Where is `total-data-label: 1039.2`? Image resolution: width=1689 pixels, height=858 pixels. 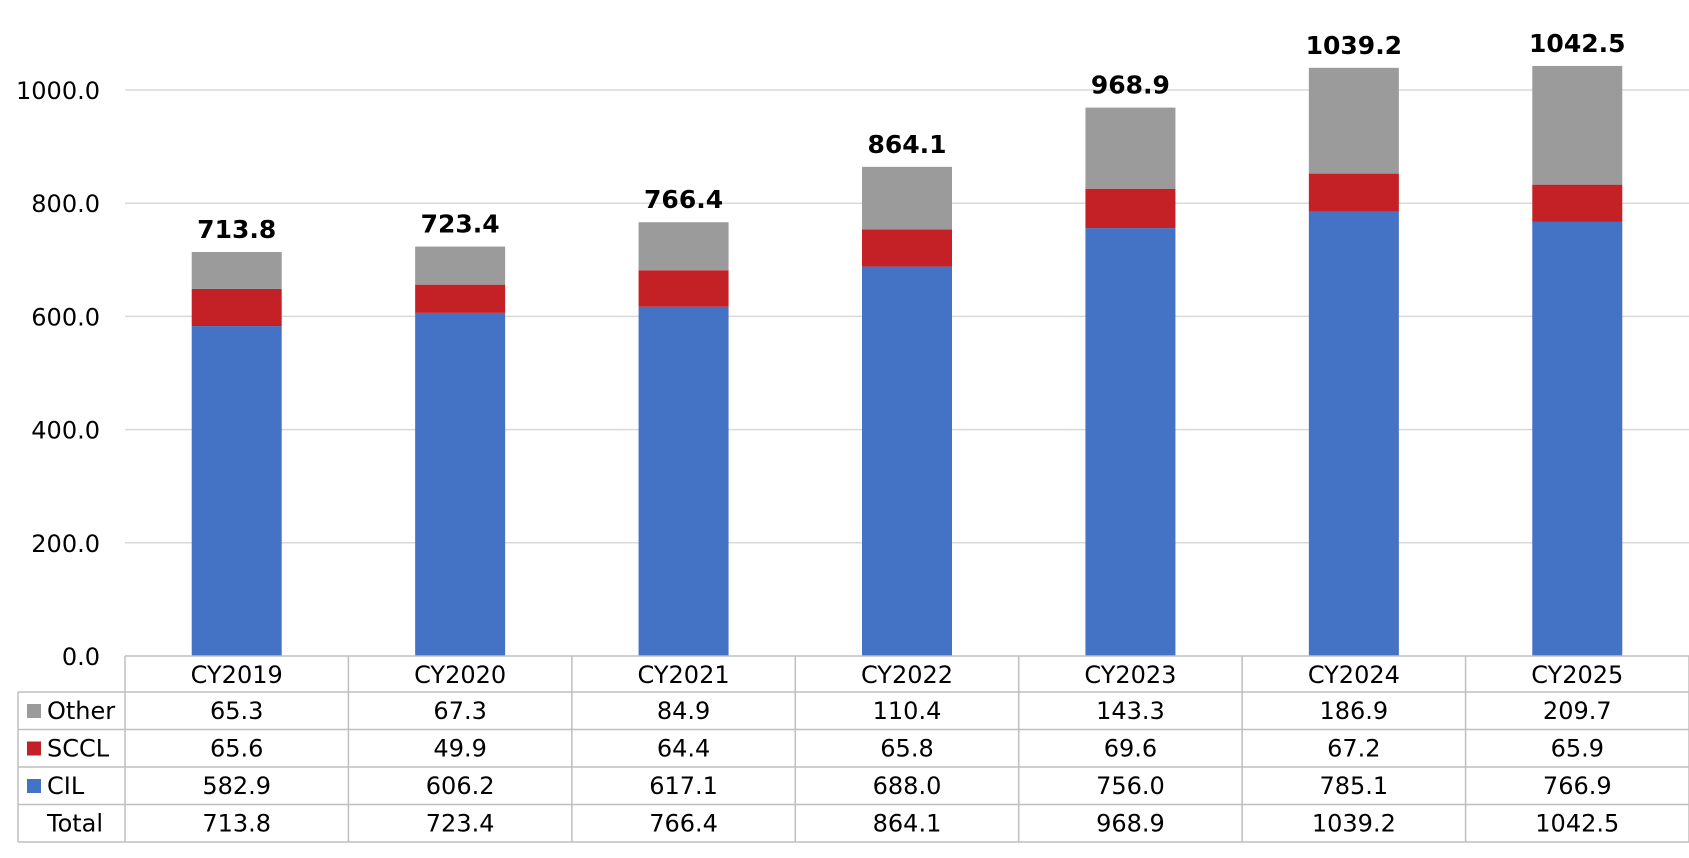 total-data-label: 1039.2 is located at coordinates (1354, 45).